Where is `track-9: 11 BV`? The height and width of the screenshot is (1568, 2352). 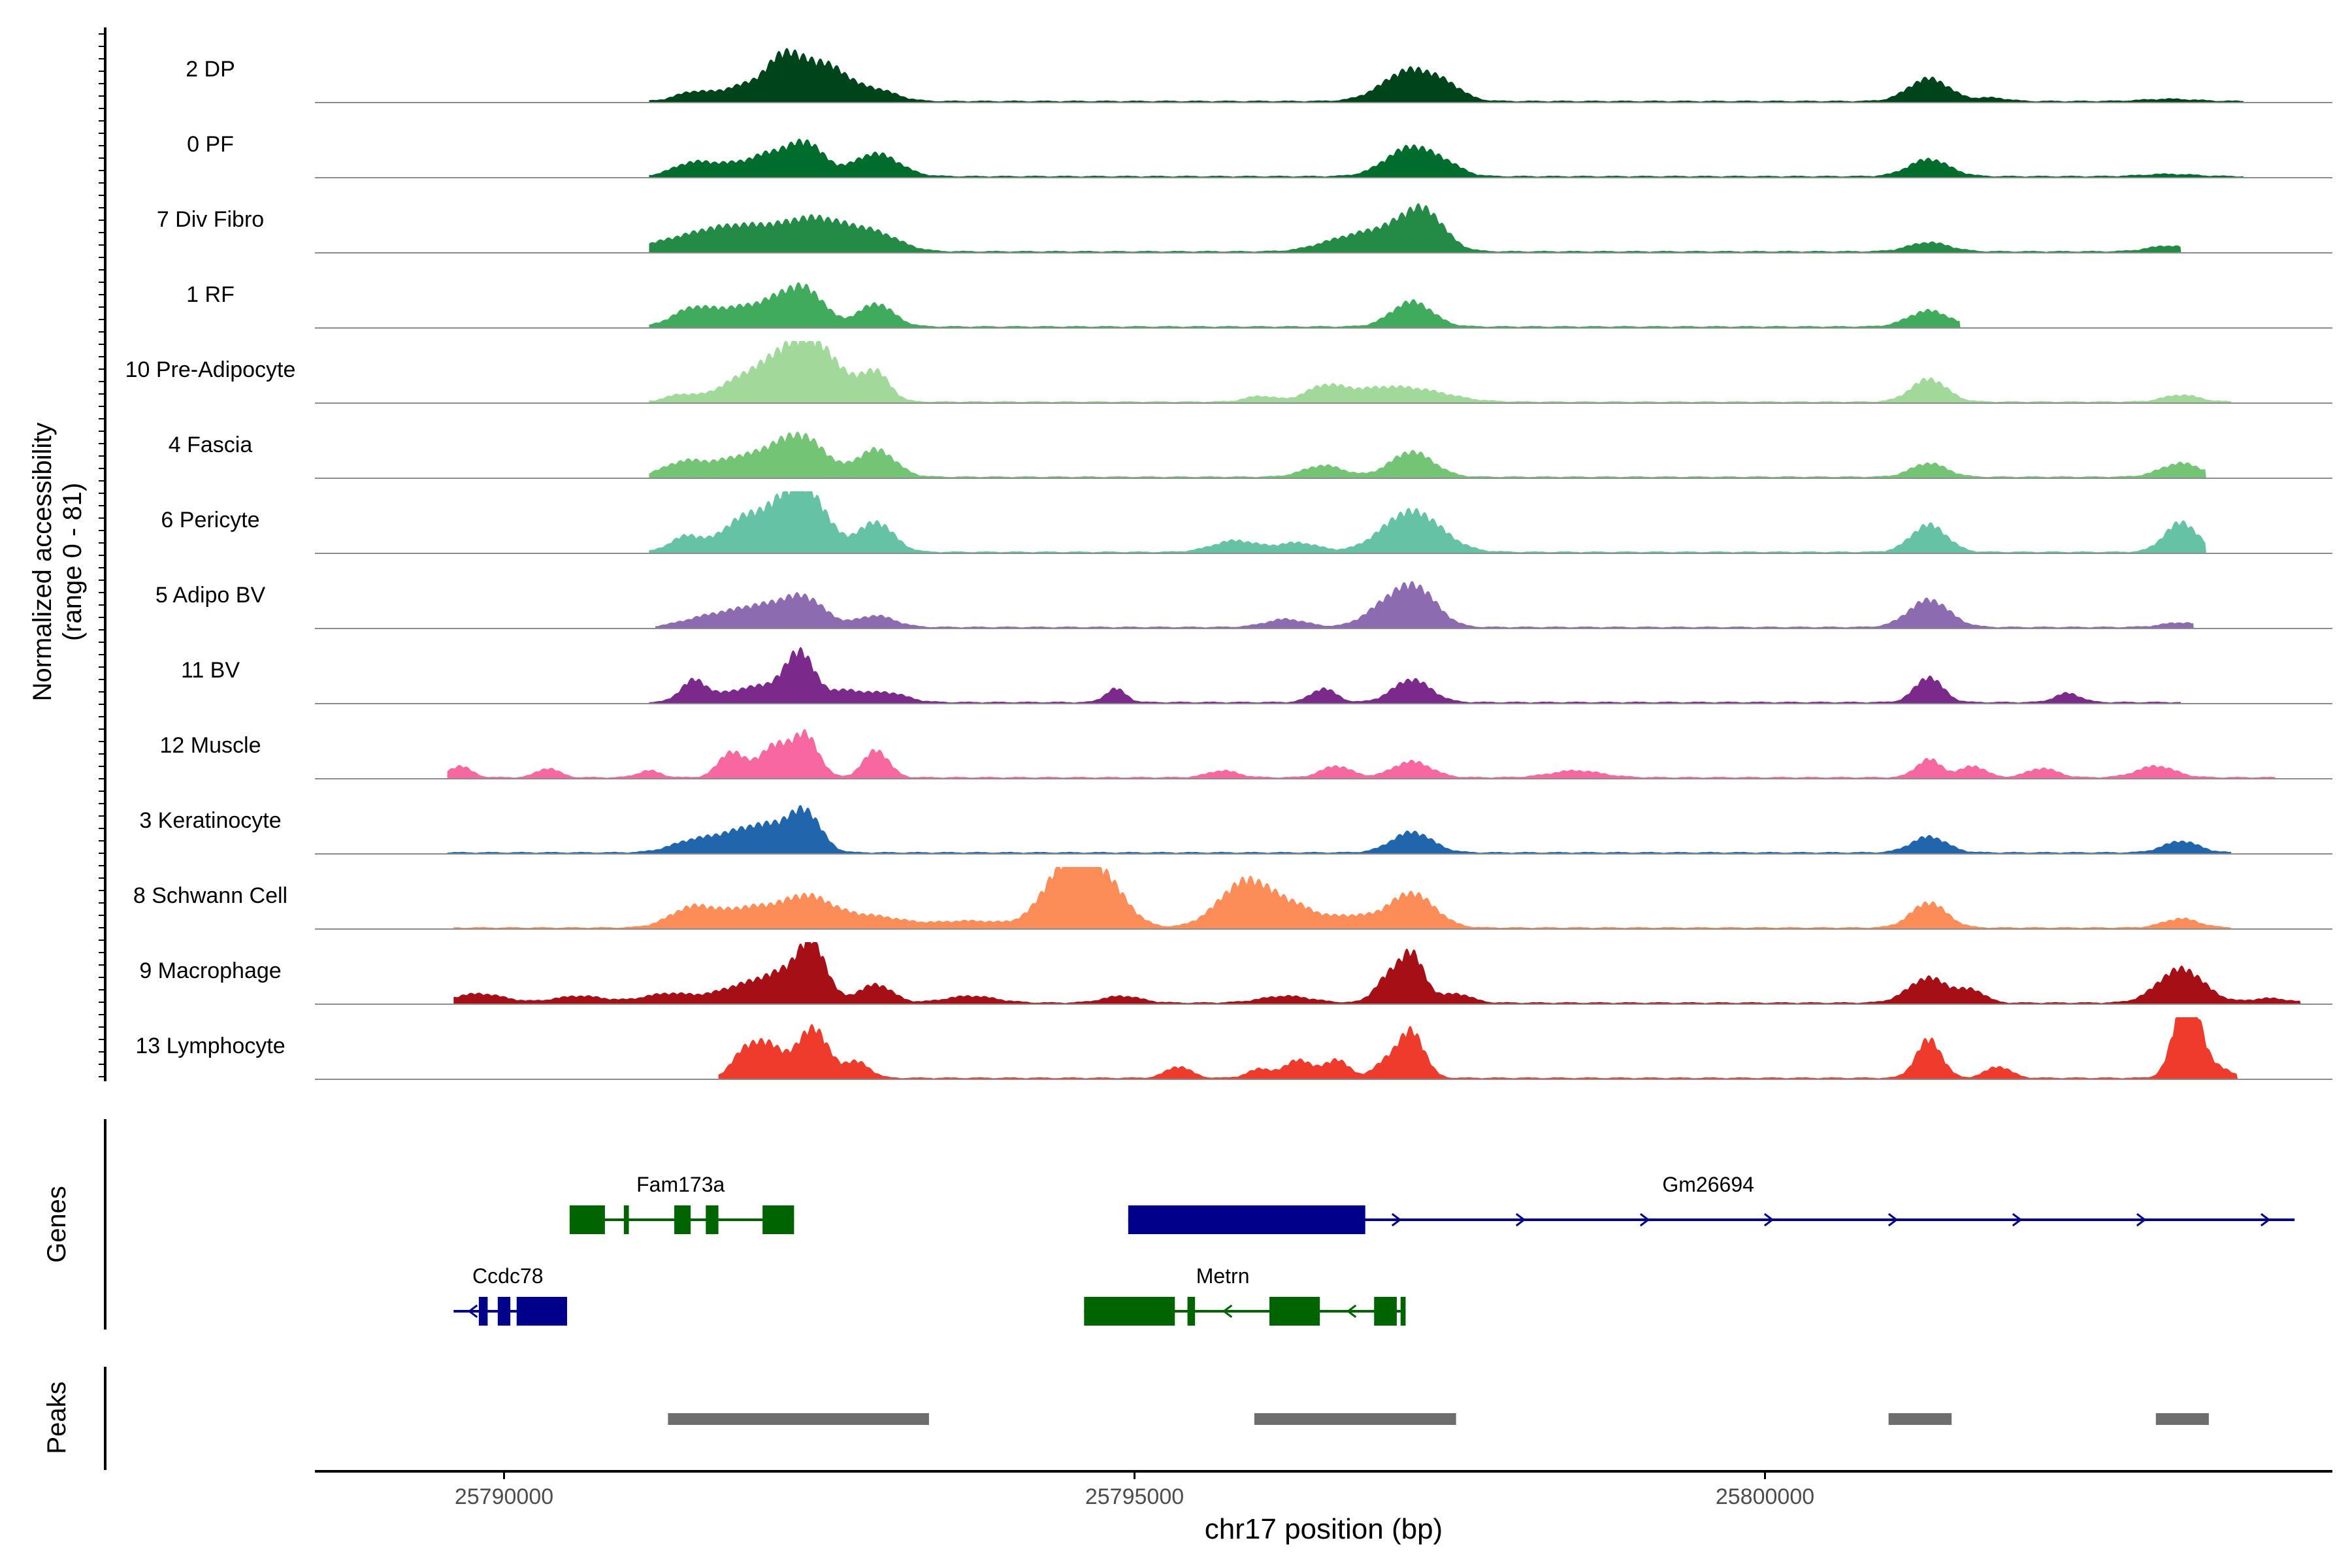 track-9: 11 BV is located at coordinates (1256, 675).